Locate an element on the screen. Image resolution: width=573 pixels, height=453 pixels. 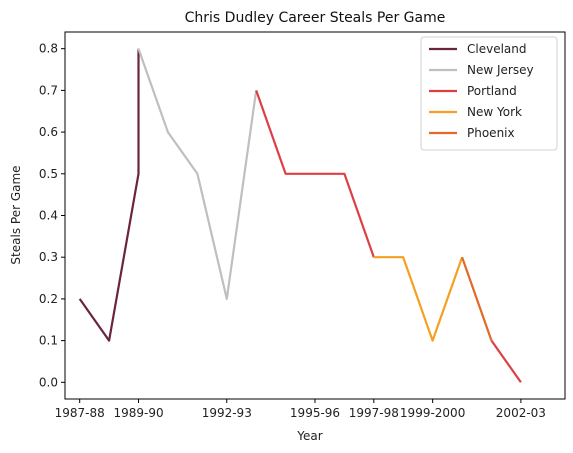
legend-label: Portland is located at coordinates (492, 91).